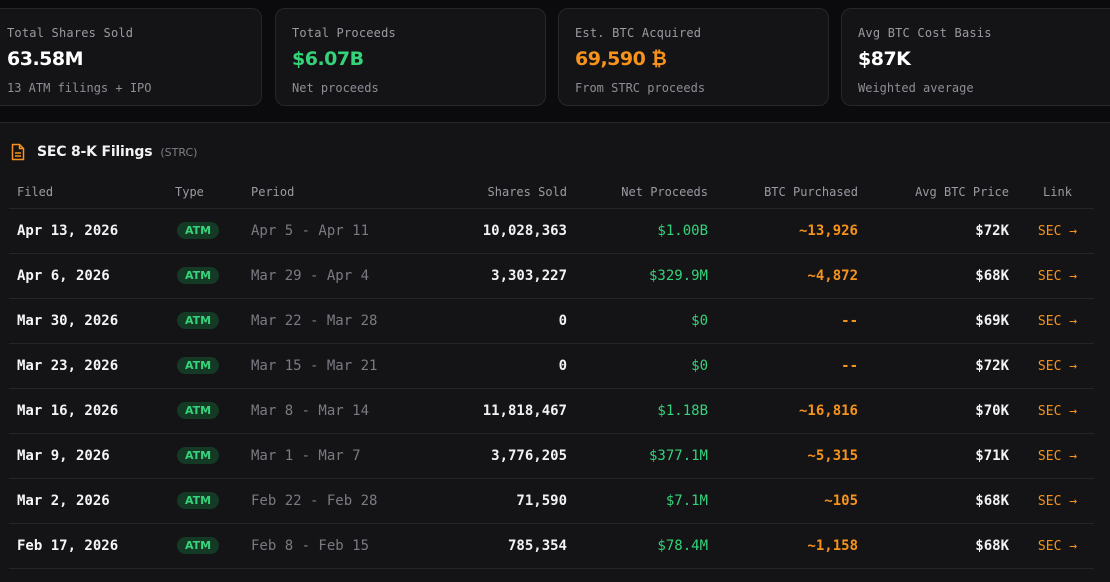  Describe the element at coordinates (783, 501) in the screenshot. I see `cell-btc-purchased: ~105` at that location.